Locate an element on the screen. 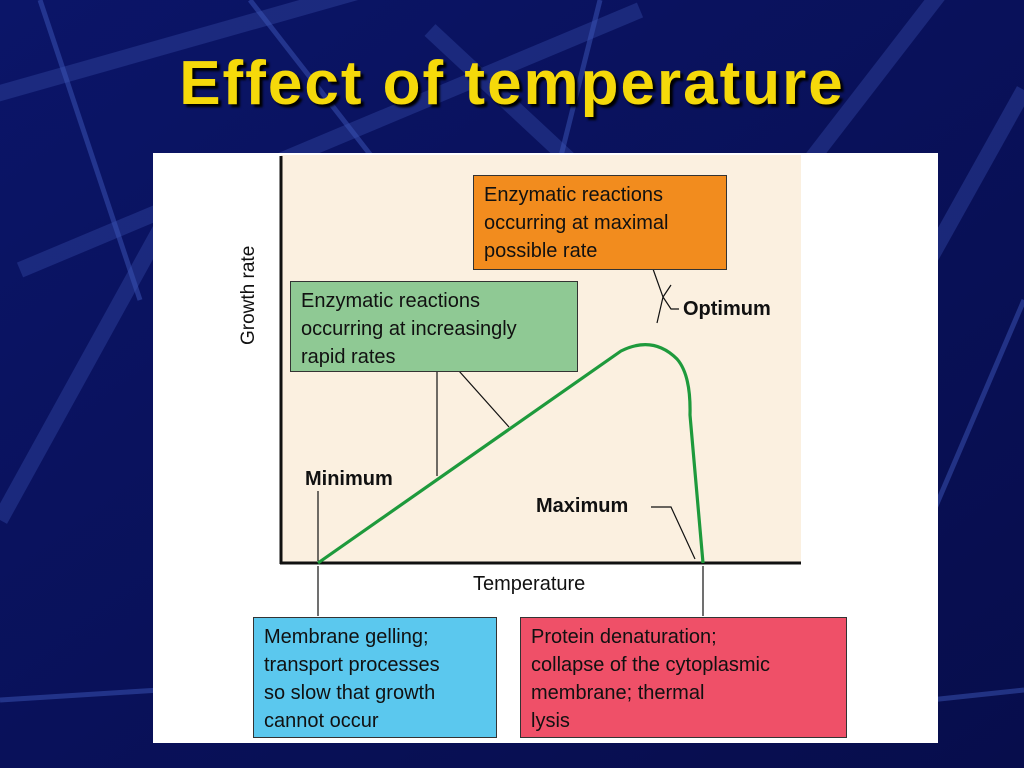  rising-box-line: rapid rates is located at coordinates (348, 357).